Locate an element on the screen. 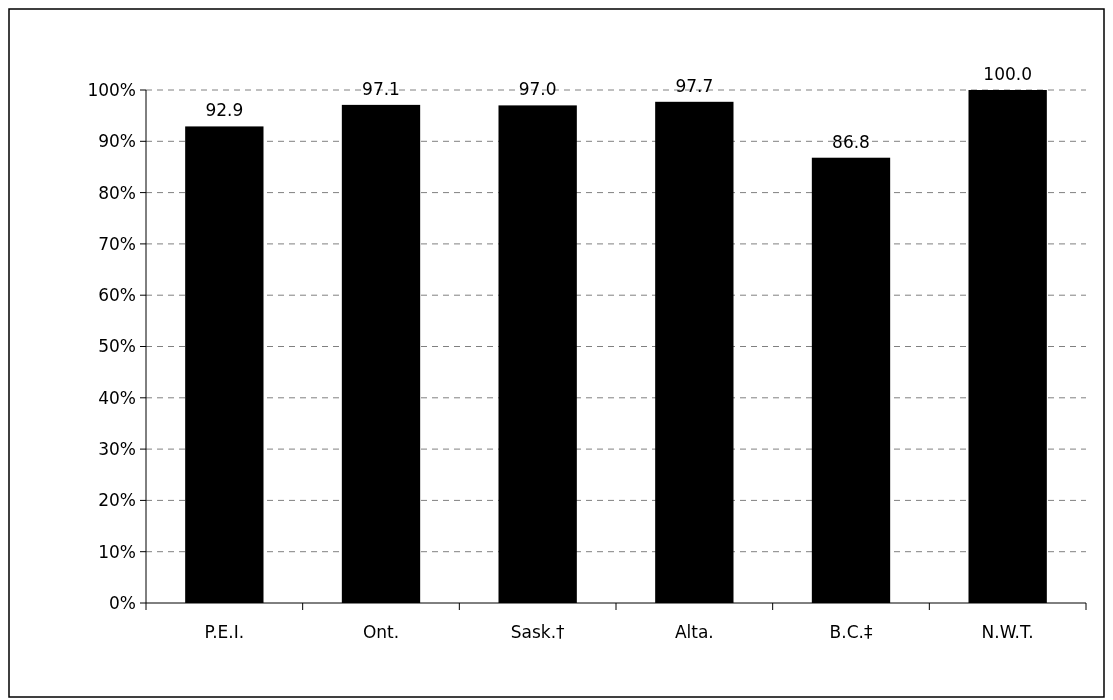  y-tick-label: 30% is located at coordinates (117, 449).